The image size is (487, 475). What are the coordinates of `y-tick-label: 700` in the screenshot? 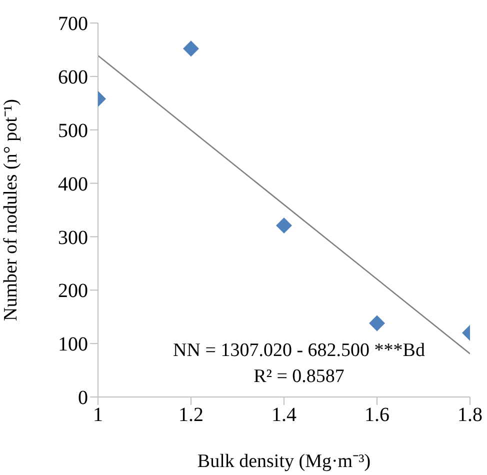 It's located at (73, 24).